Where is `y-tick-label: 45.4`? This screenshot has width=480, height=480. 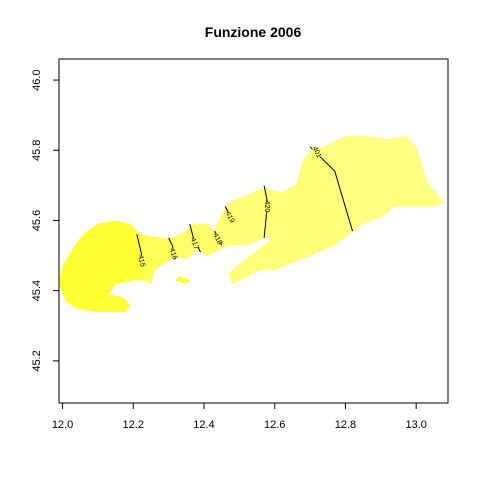 y-tick-label: 45.4 is located at coordinates (37, 290).